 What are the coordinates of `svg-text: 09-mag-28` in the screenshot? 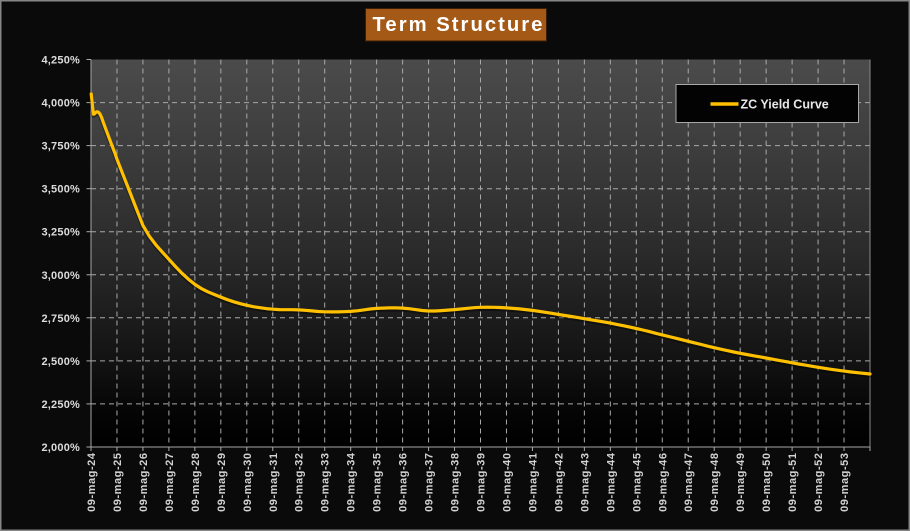 It's located at (196, 482).